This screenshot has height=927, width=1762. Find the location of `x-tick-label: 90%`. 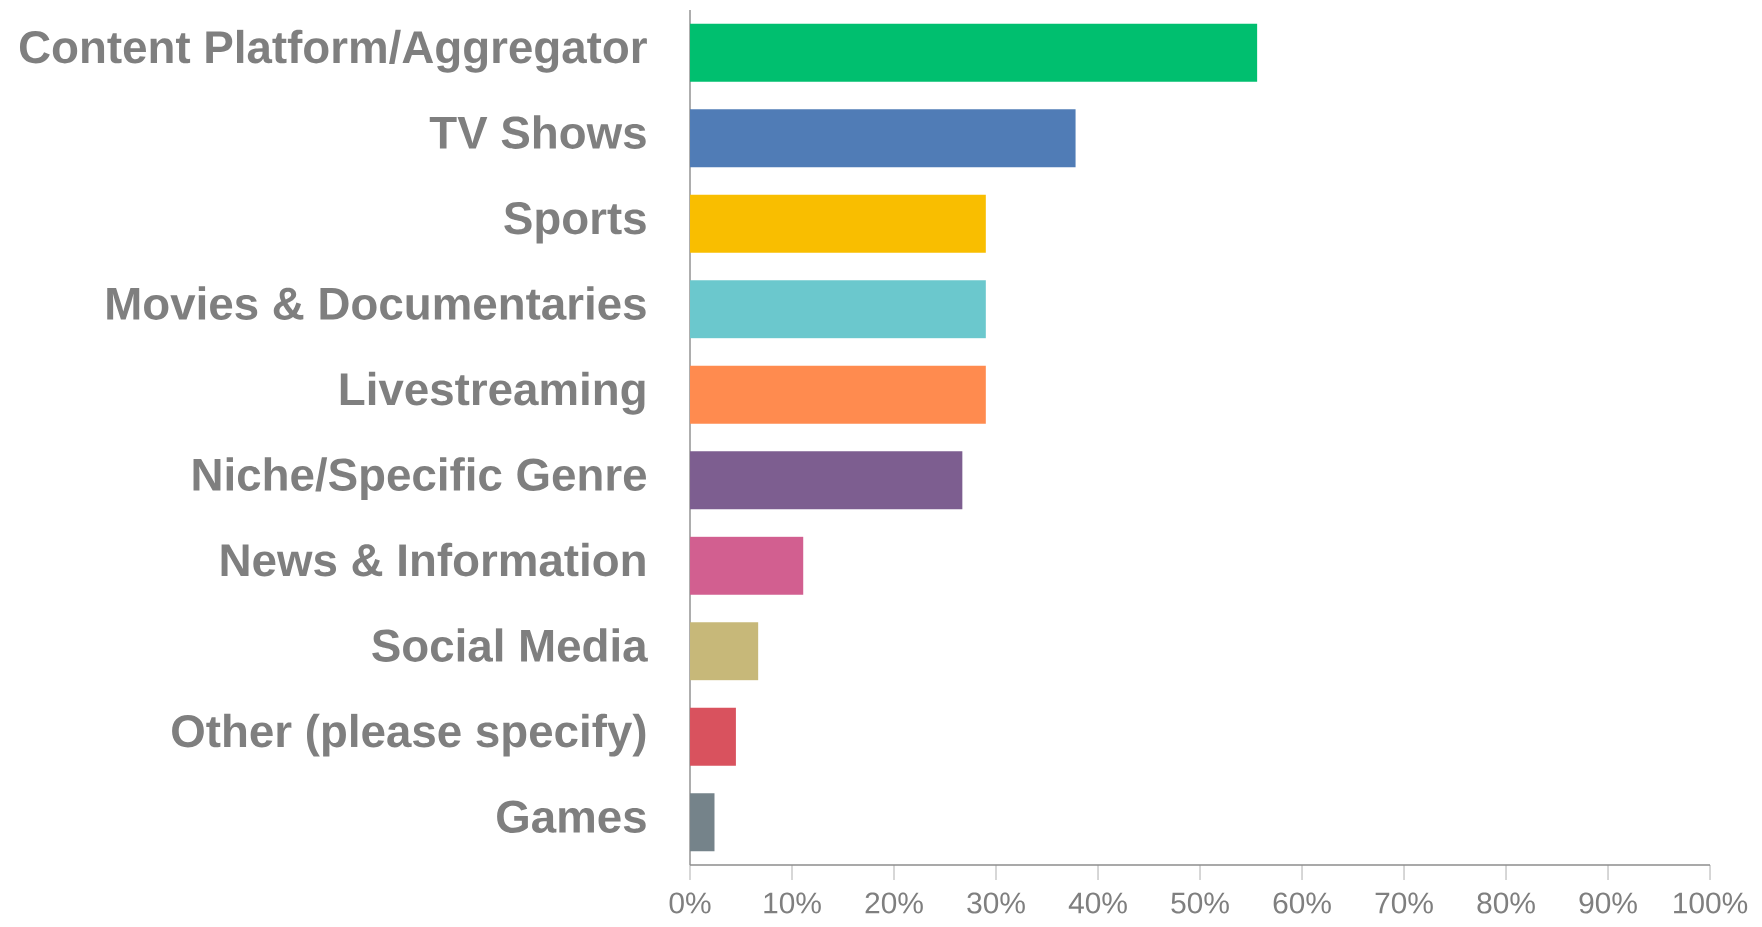

x-tick-label: 90% is located at coordinates (1608, 903).